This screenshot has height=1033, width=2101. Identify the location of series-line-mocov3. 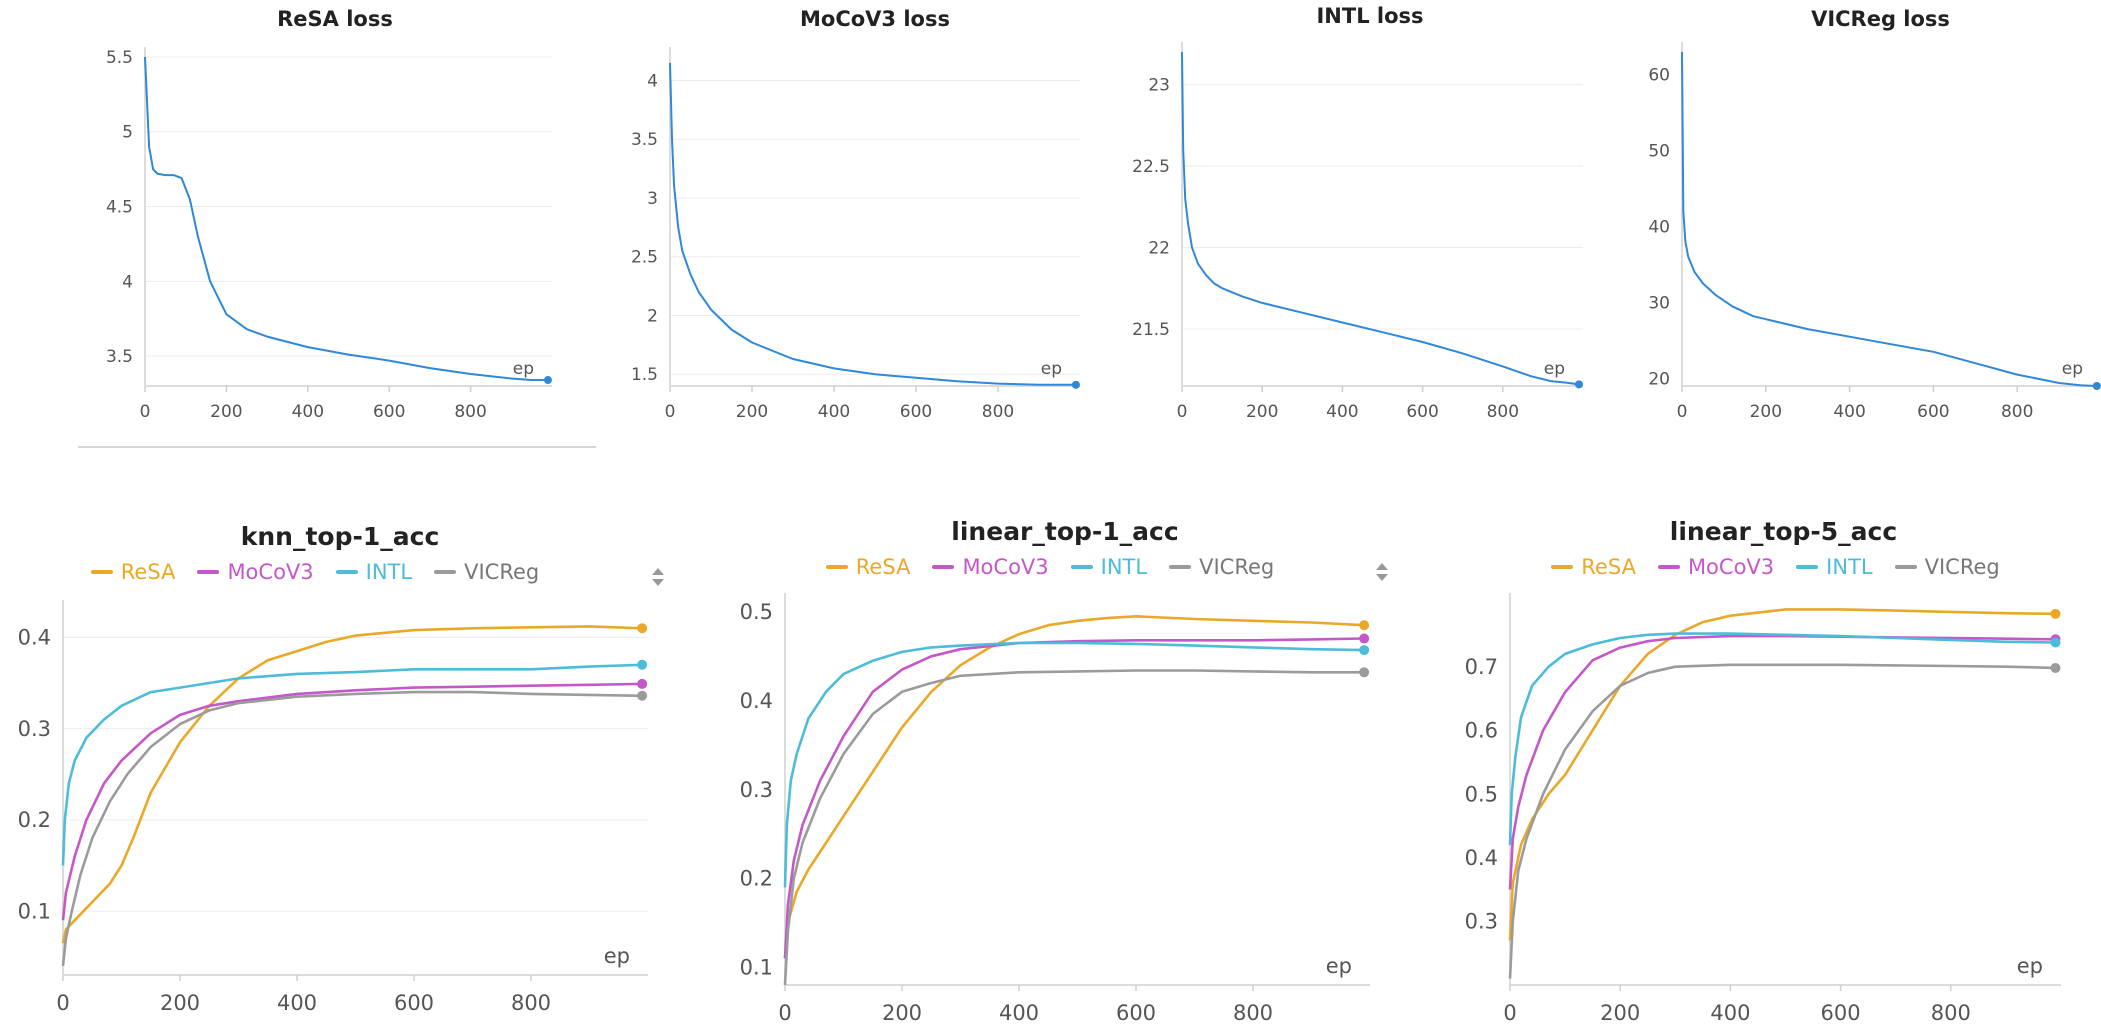
(1074, 798).